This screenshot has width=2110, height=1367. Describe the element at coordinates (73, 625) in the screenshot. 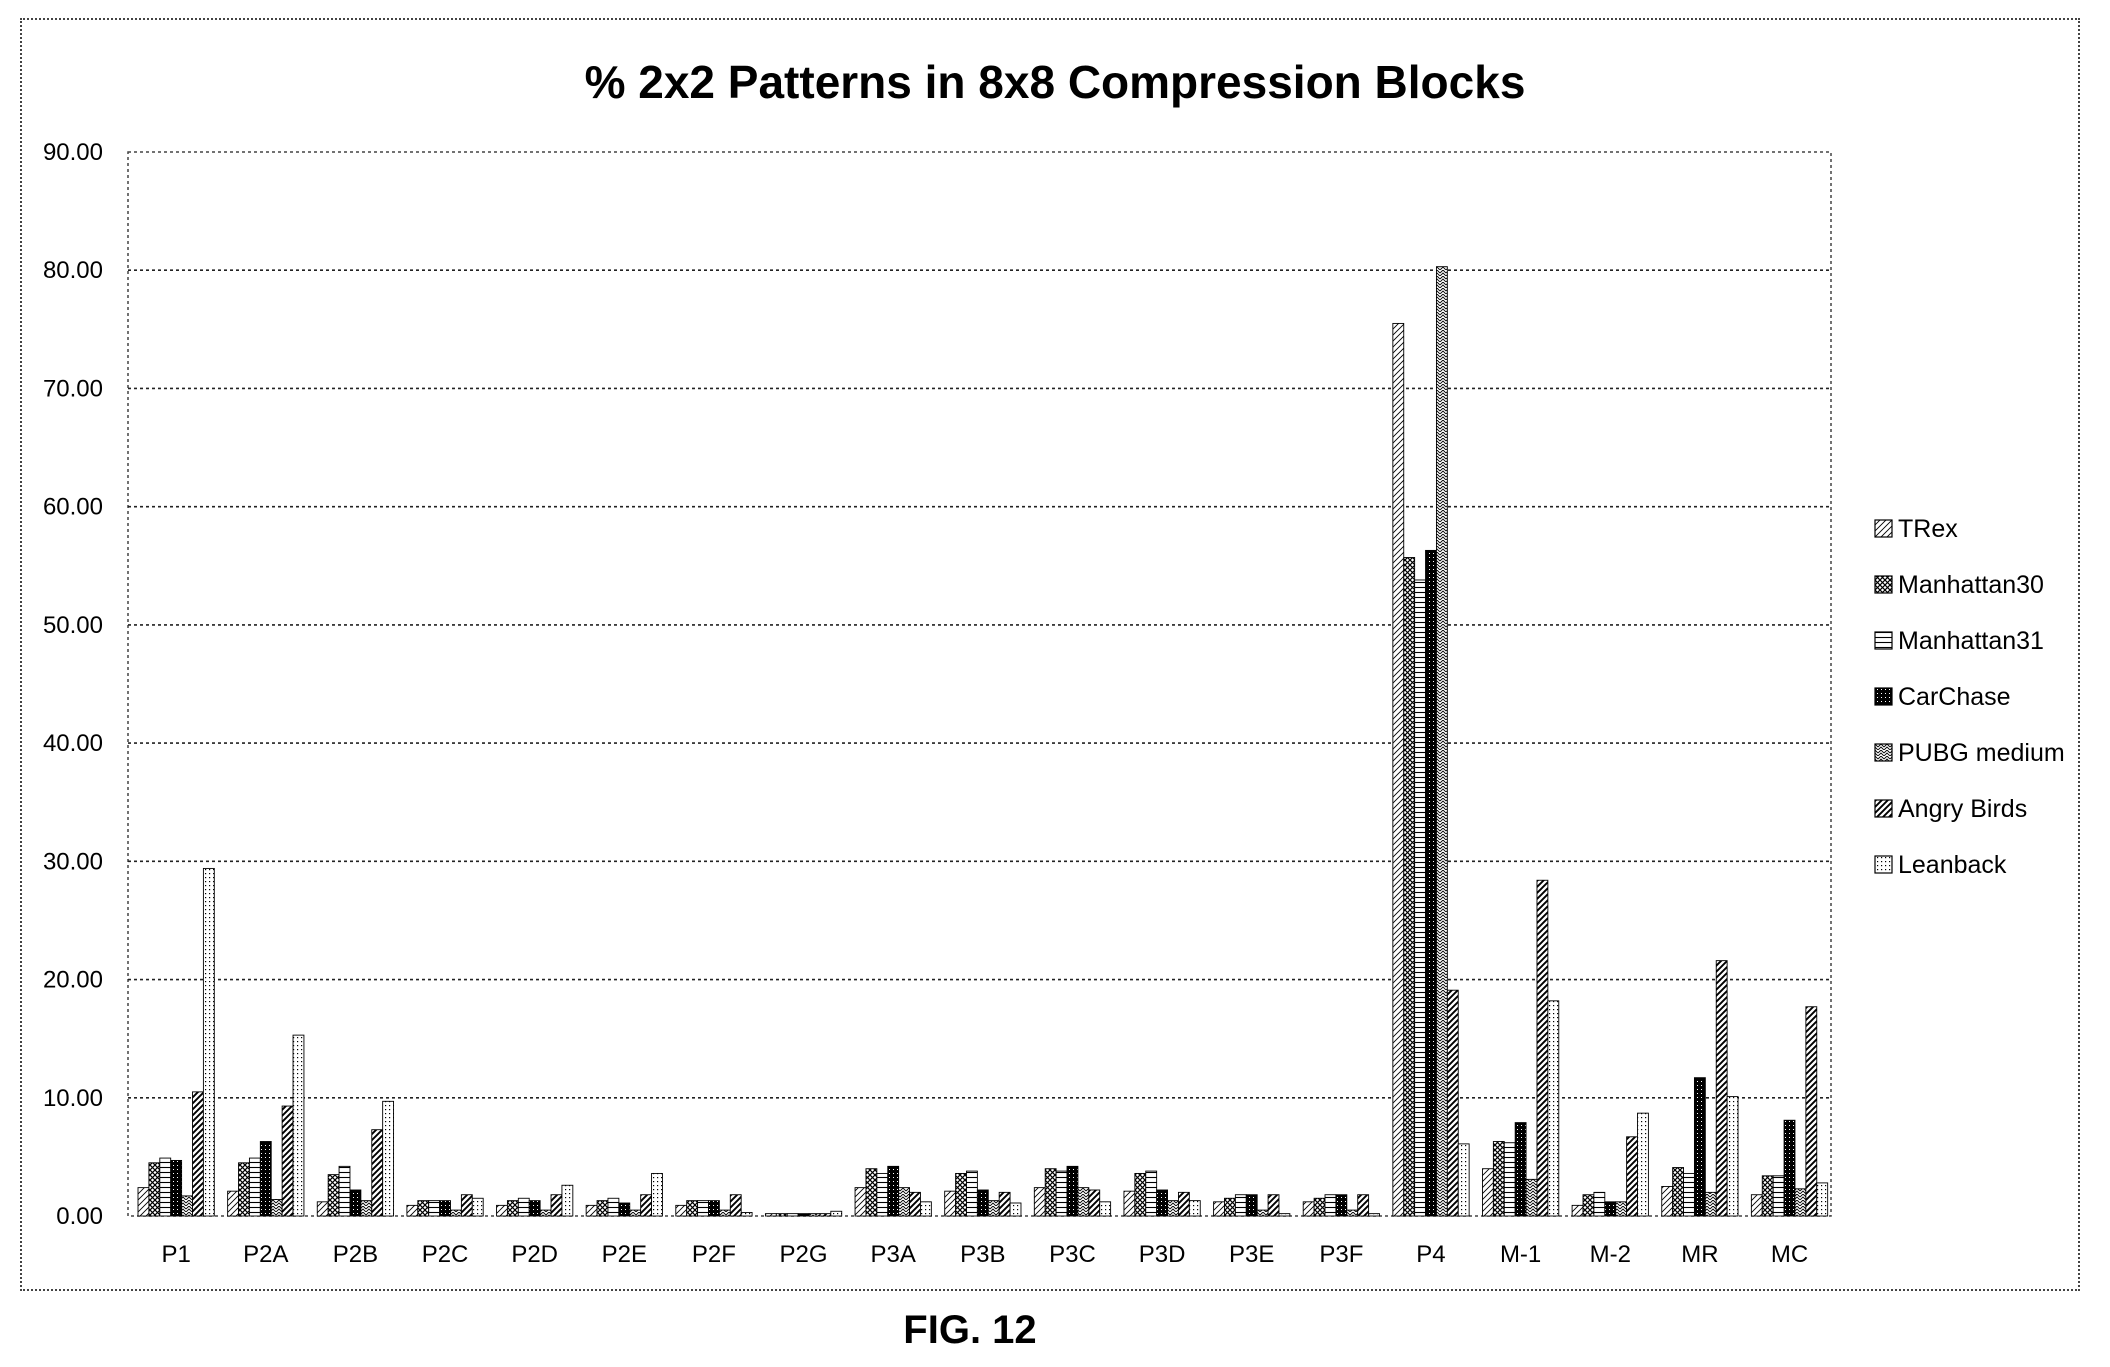

I see `y-tick-label: 50.00` at that location.